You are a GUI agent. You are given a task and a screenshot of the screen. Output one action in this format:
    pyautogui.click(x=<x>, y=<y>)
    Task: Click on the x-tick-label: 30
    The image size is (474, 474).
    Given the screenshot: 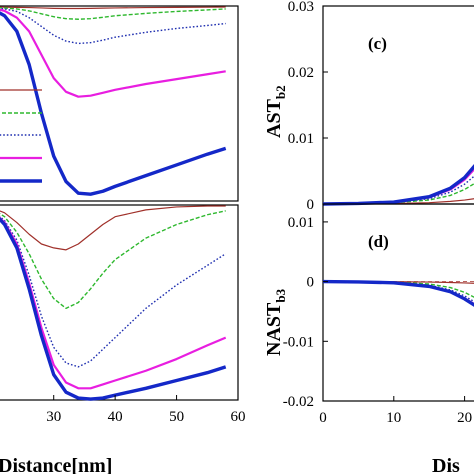 What is the action you would take?
    pyautogui.click(x=53, y=417)
    